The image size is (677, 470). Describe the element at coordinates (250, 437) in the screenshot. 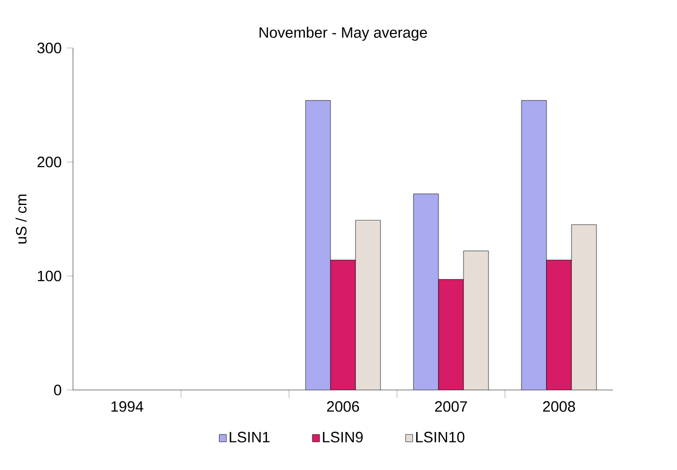

I see `legend-label: LSIN1` at that location.